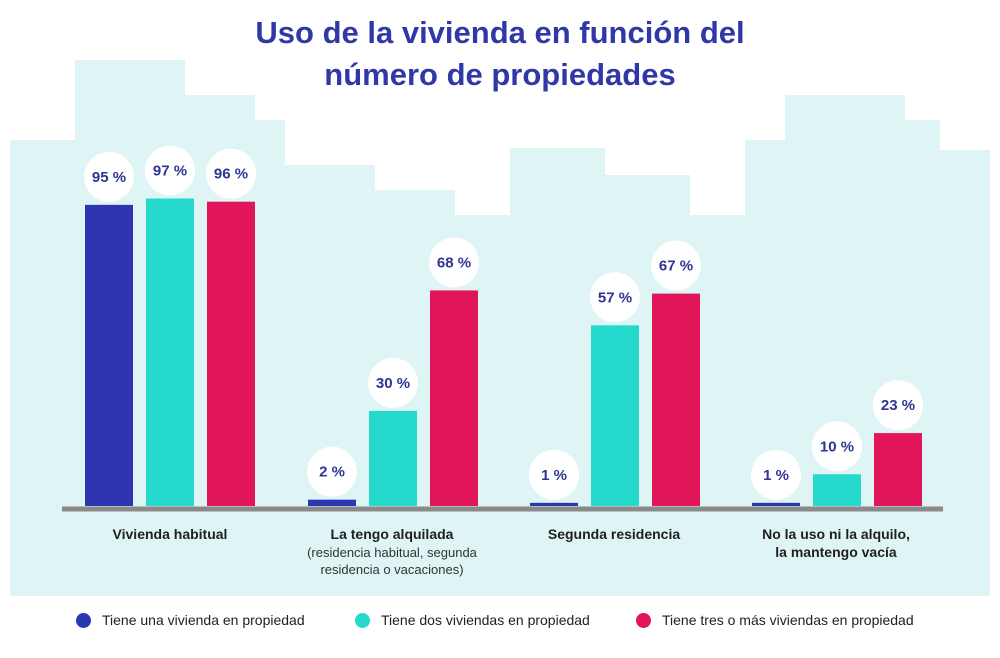  Describe the element at coordinates (788, 620) in the screenshot. I see `legend-label: Tiene tres o más viviendas en propiedad` at that location.